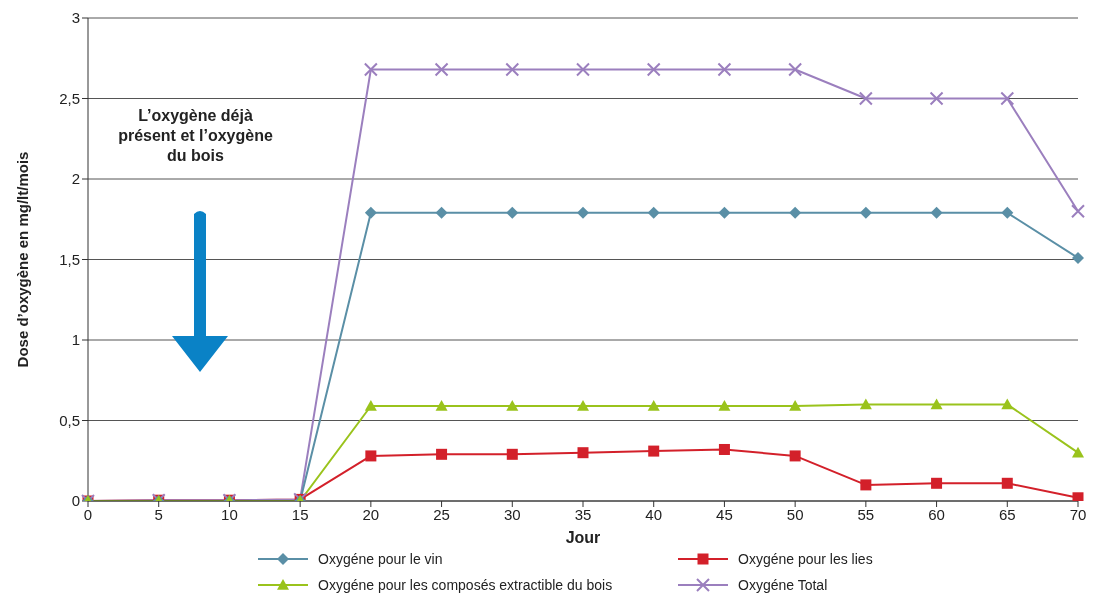 This screenshot has width=1094, height=599. I want to click on x-tick-label: 70, so click(1078, 514).